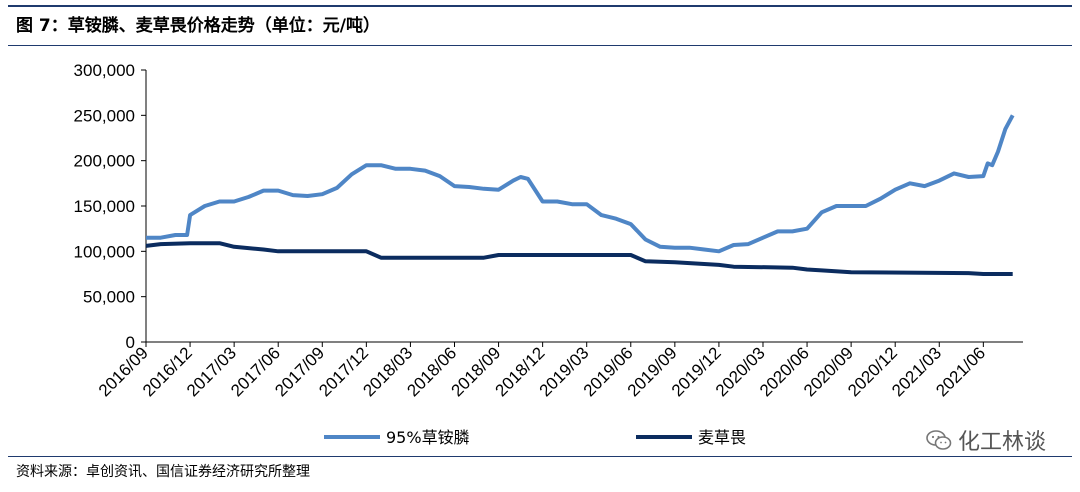 Image resolution: width=1080 pixels, height=492 pixels. What do you see at coordinates (198, 26) in the screenshot?
I see `figure-title: 图 7：草铵膦、麦草畏价格走势（单位：元/吨）` at bounding box center [198, 26].